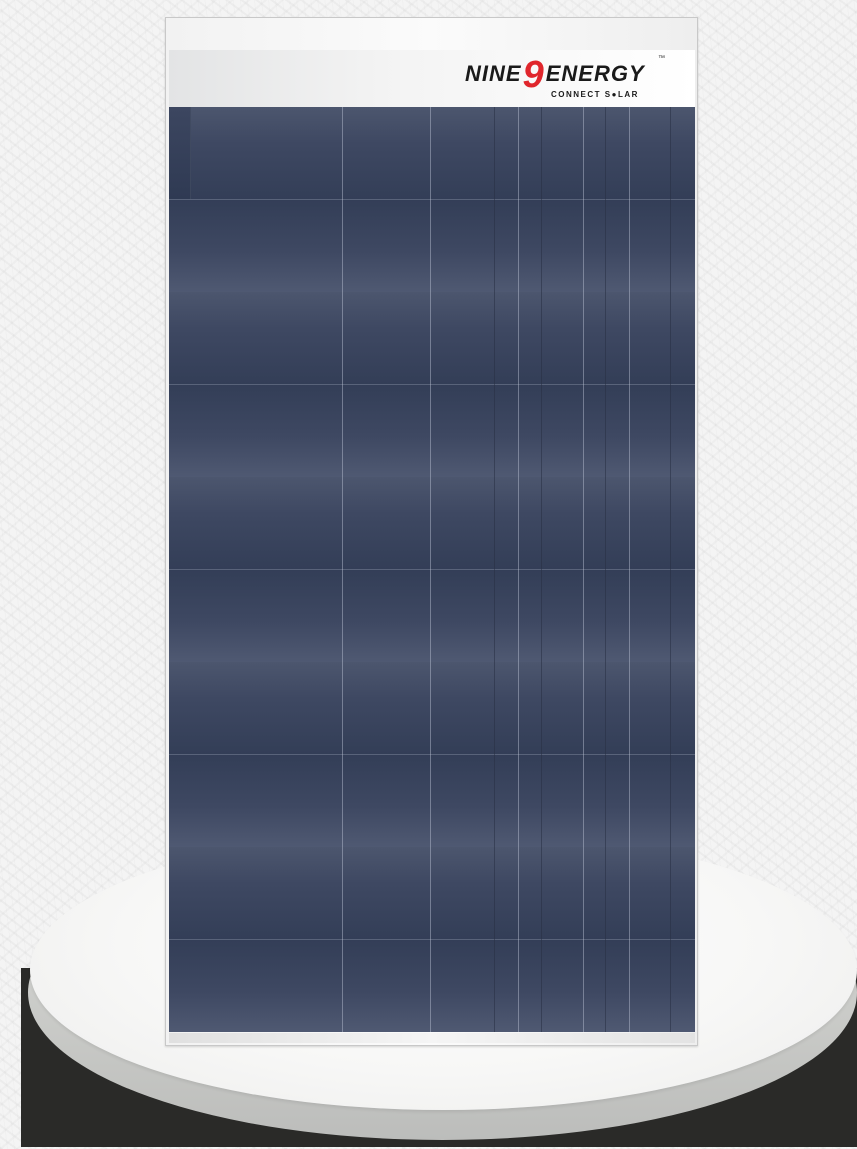  I want to click on panel-header: NINE9ENERGY ™ CONNECT S●LAR, so click(432, 78).